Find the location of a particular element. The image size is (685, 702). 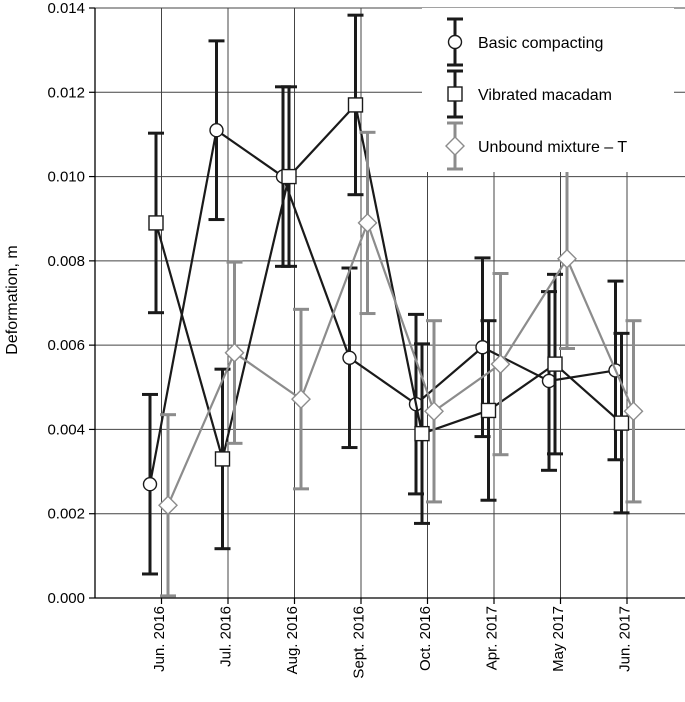

legend-item: Basic compacting is located at coordinates (525, 42).